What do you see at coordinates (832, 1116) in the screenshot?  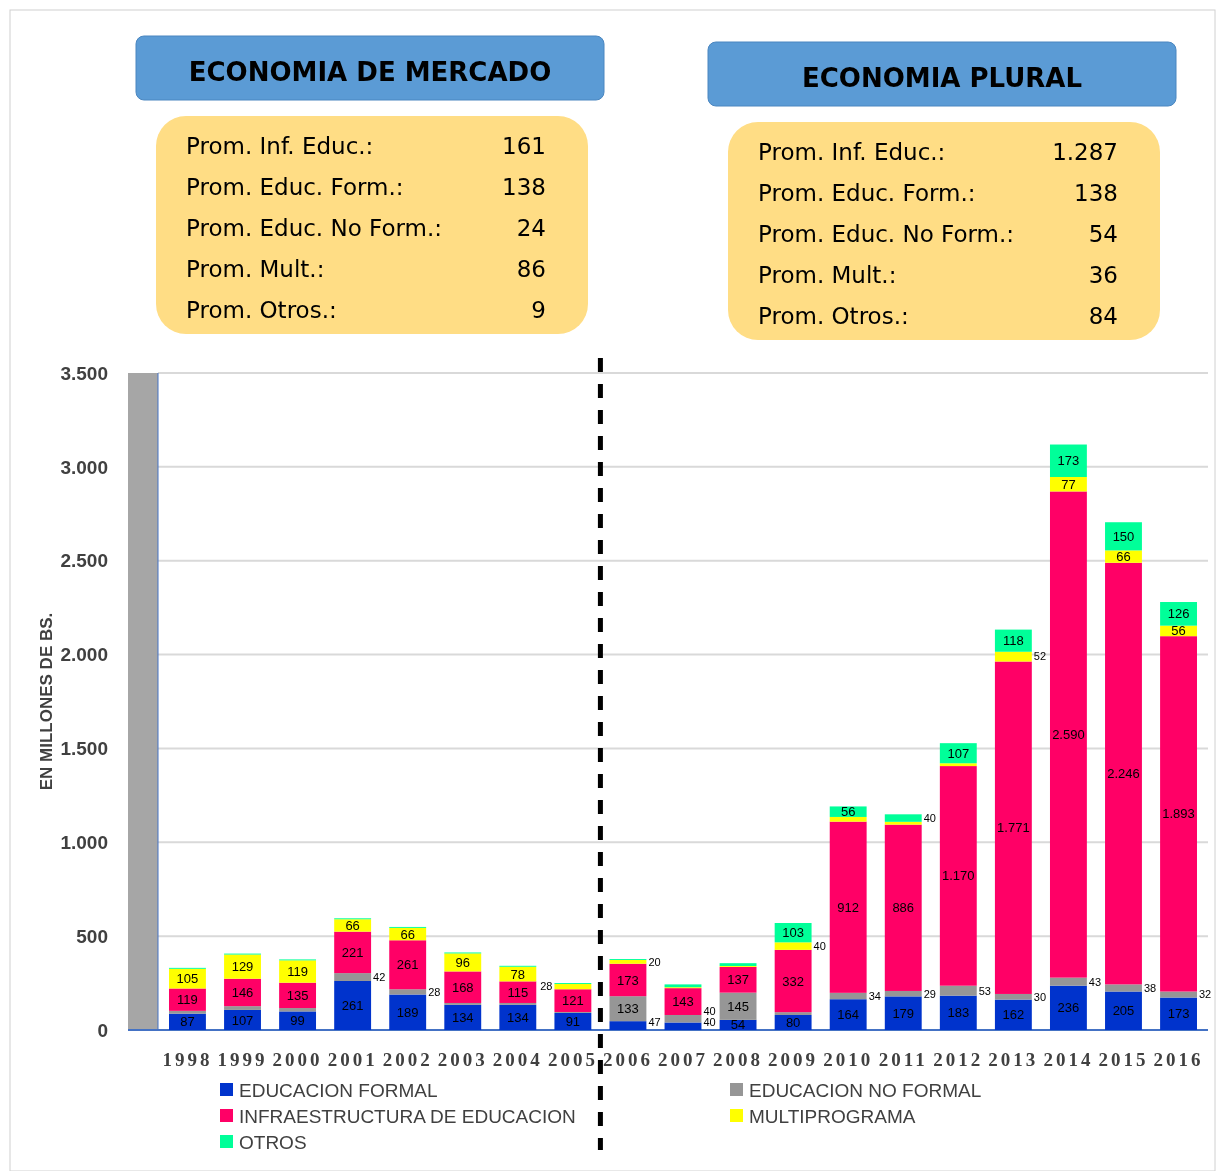 I see `legend-label: MULTIPROGRAMA` at bounding box center [832, 1116].